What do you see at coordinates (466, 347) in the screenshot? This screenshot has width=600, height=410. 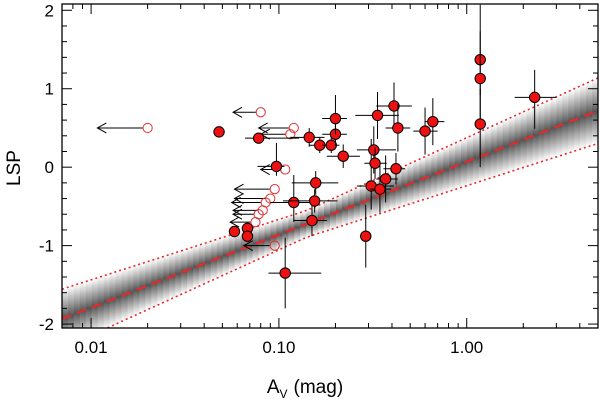 I see `x-tick-label: 1.00` at bounding box center [466, 347].